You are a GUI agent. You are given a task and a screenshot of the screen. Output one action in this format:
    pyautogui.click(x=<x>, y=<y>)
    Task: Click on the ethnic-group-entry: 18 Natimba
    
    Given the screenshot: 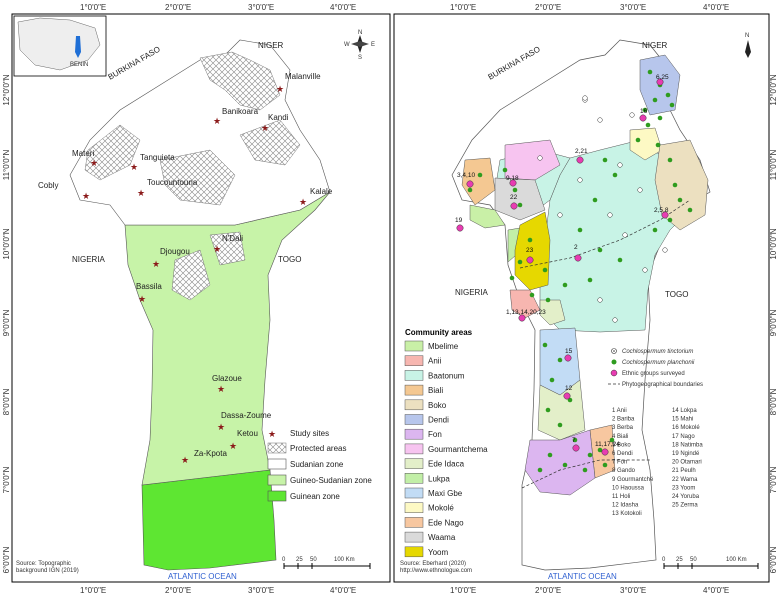 What is the action you would take?
    pyautogui.click(x=687, y=445)
    